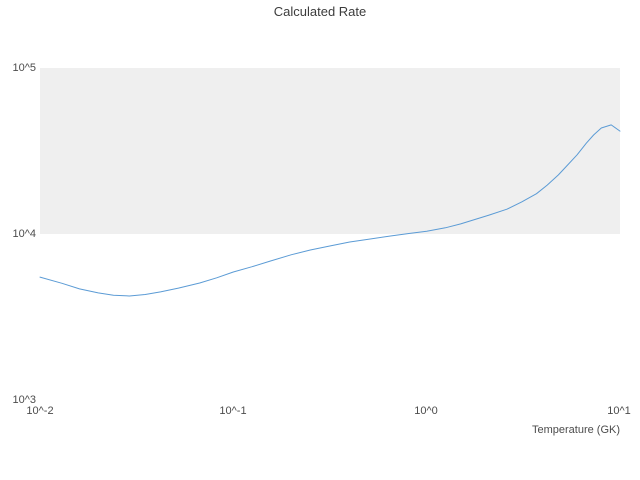  Describe the element at coordinates (24, 234) in the screenshot. I see `y-tick-label-1e4: 10^4` at that location.